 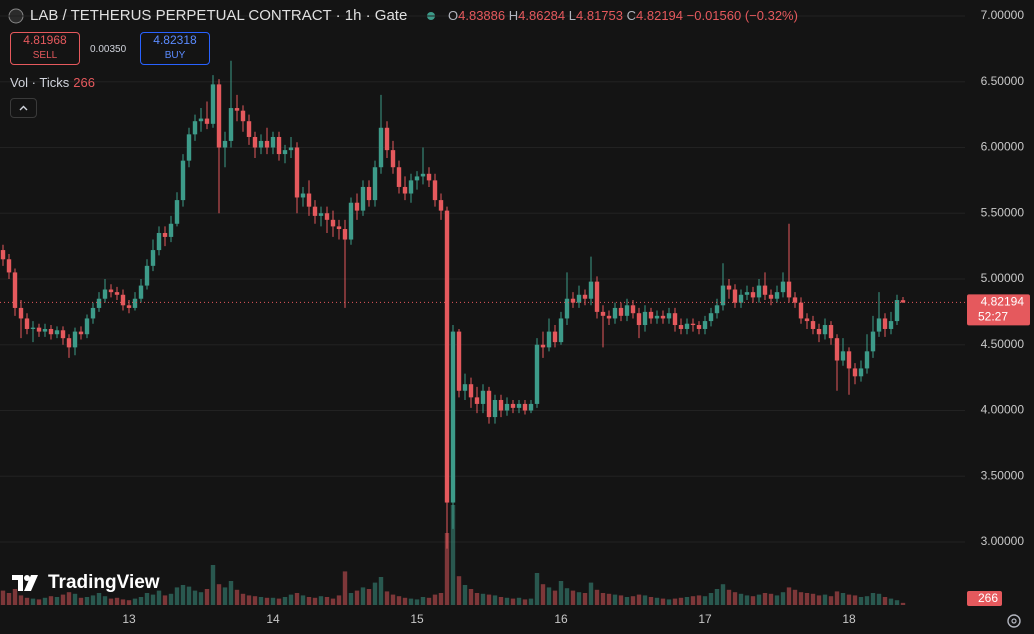 What do you see at coordinates (175, 40) in the screenshot?
I see `buy-price: 4.82318` at bounding box center [175, 40].